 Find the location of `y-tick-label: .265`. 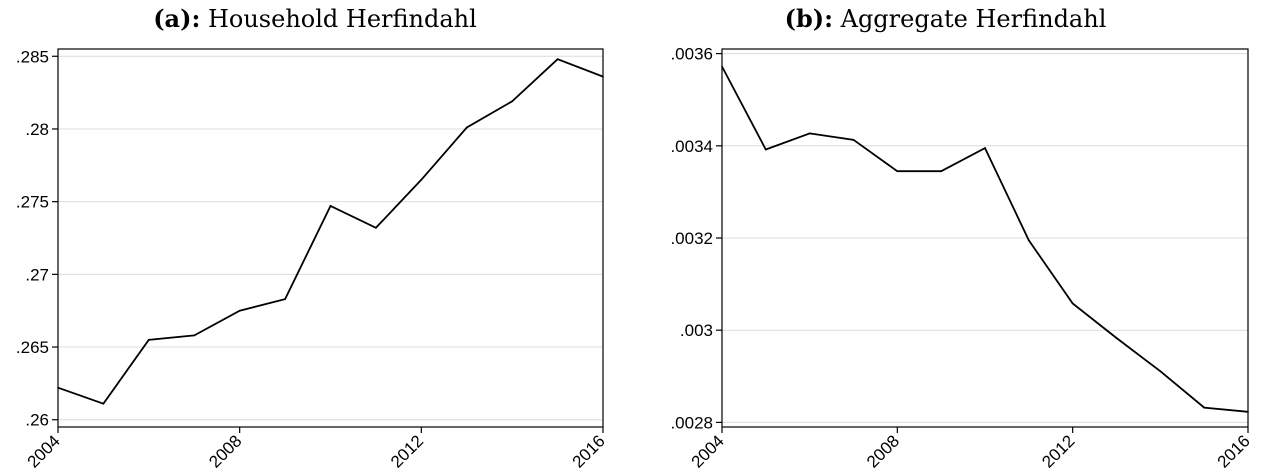

y-tick-label: .265 is located at coordinates (32, 347).